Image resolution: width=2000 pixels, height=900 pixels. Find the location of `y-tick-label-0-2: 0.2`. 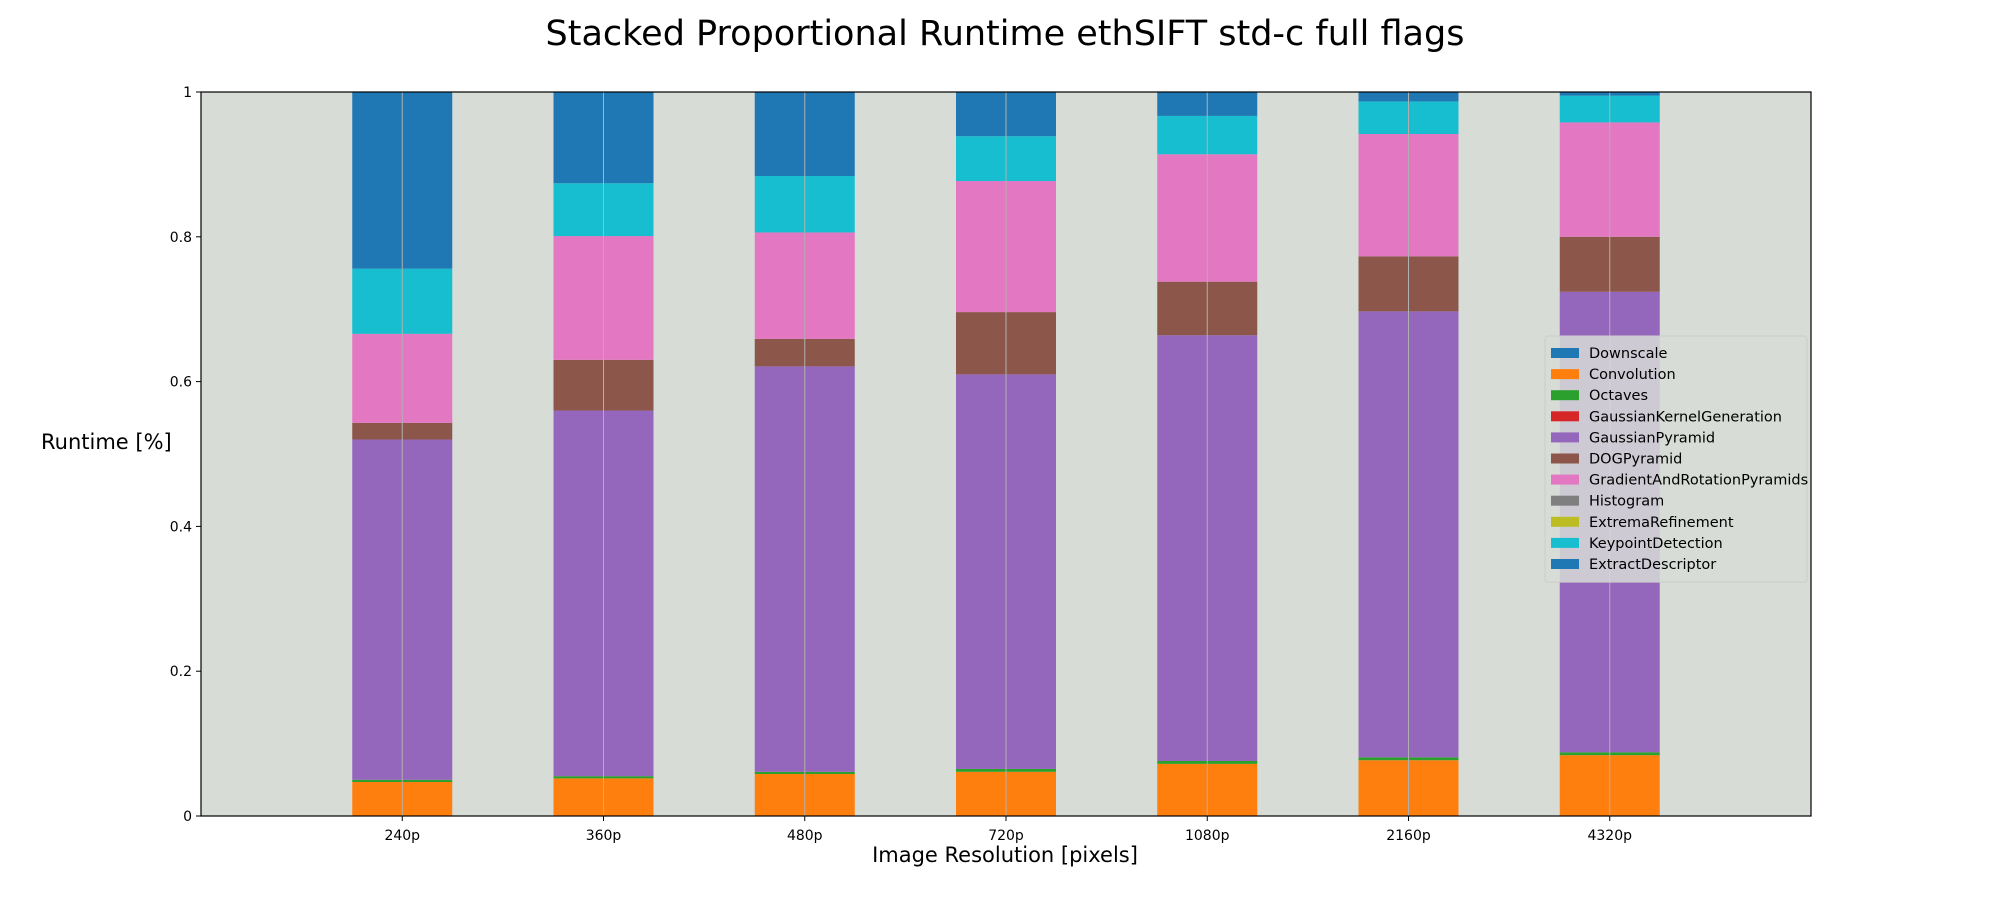

y-tick-label-0-2: 0.2 is located at coordinates (181, 672).